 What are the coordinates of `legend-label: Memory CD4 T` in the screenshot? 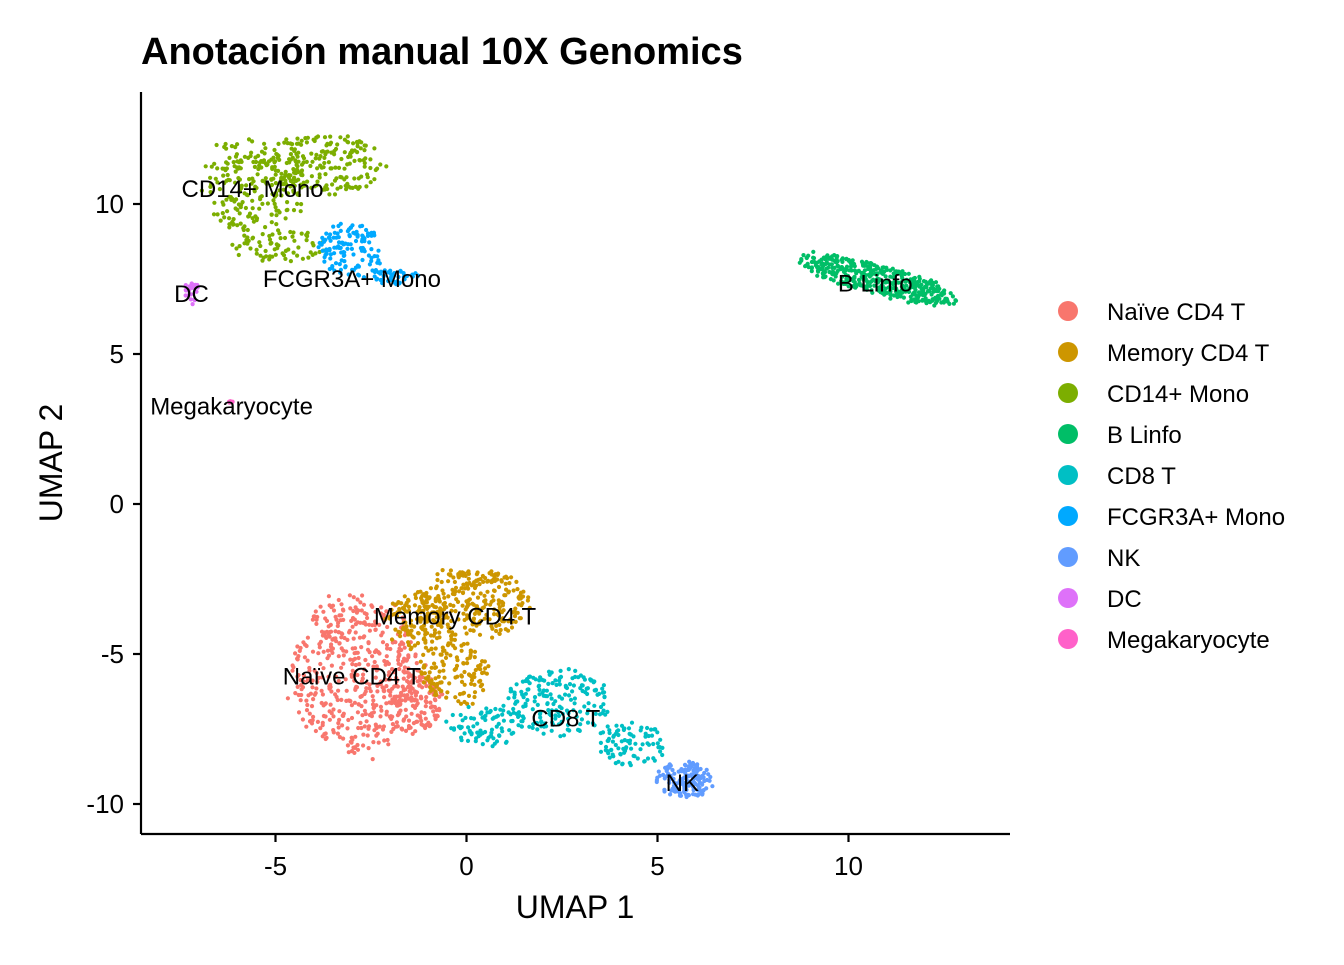 It's located at (1188, 353).